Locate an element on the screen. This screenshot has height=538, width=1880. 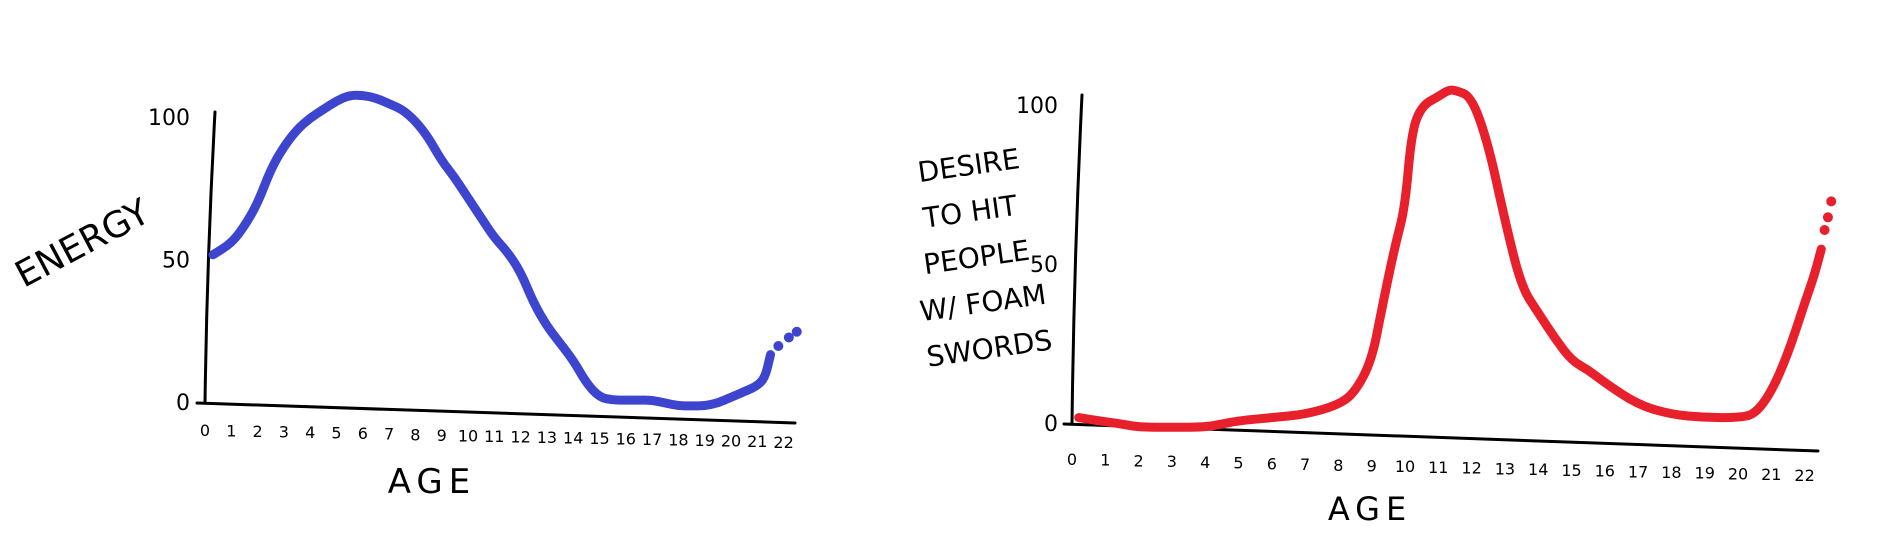
y-axis-title: ENERGY is located at coordinates (83, 243).